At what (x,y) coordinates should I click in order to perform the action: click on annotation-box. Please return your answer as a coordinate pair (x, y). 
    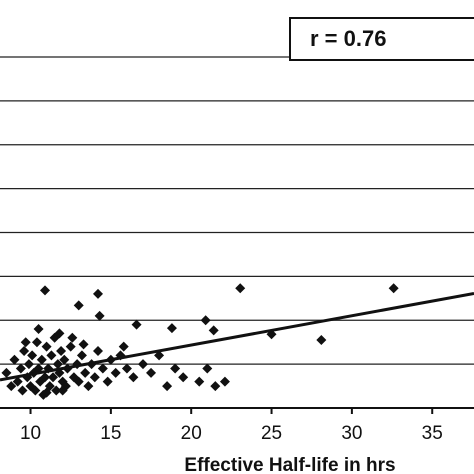
    Looking at the image, I should click on (381, 39).